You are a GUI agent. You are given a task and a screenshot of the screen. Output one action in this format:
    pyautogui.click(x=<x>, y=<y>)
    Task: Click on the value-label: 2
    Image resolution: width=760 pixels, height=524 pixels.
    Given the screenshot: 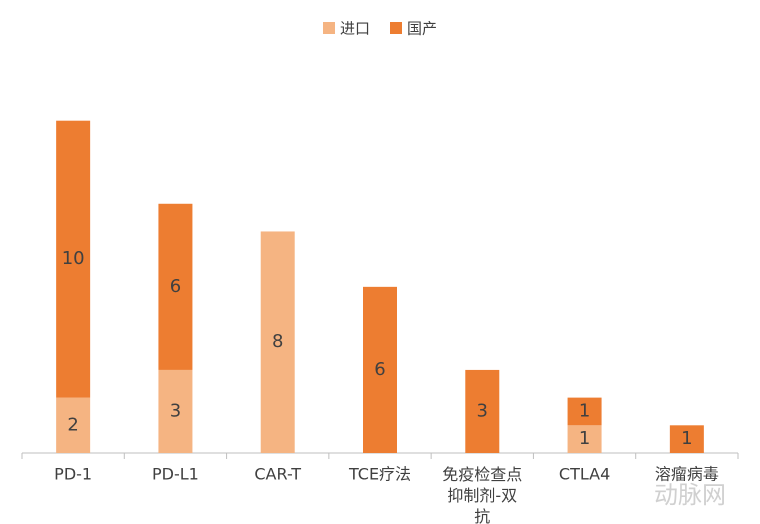 What is the action you would take?
    pyautogui.click(x=72, y=424)
    